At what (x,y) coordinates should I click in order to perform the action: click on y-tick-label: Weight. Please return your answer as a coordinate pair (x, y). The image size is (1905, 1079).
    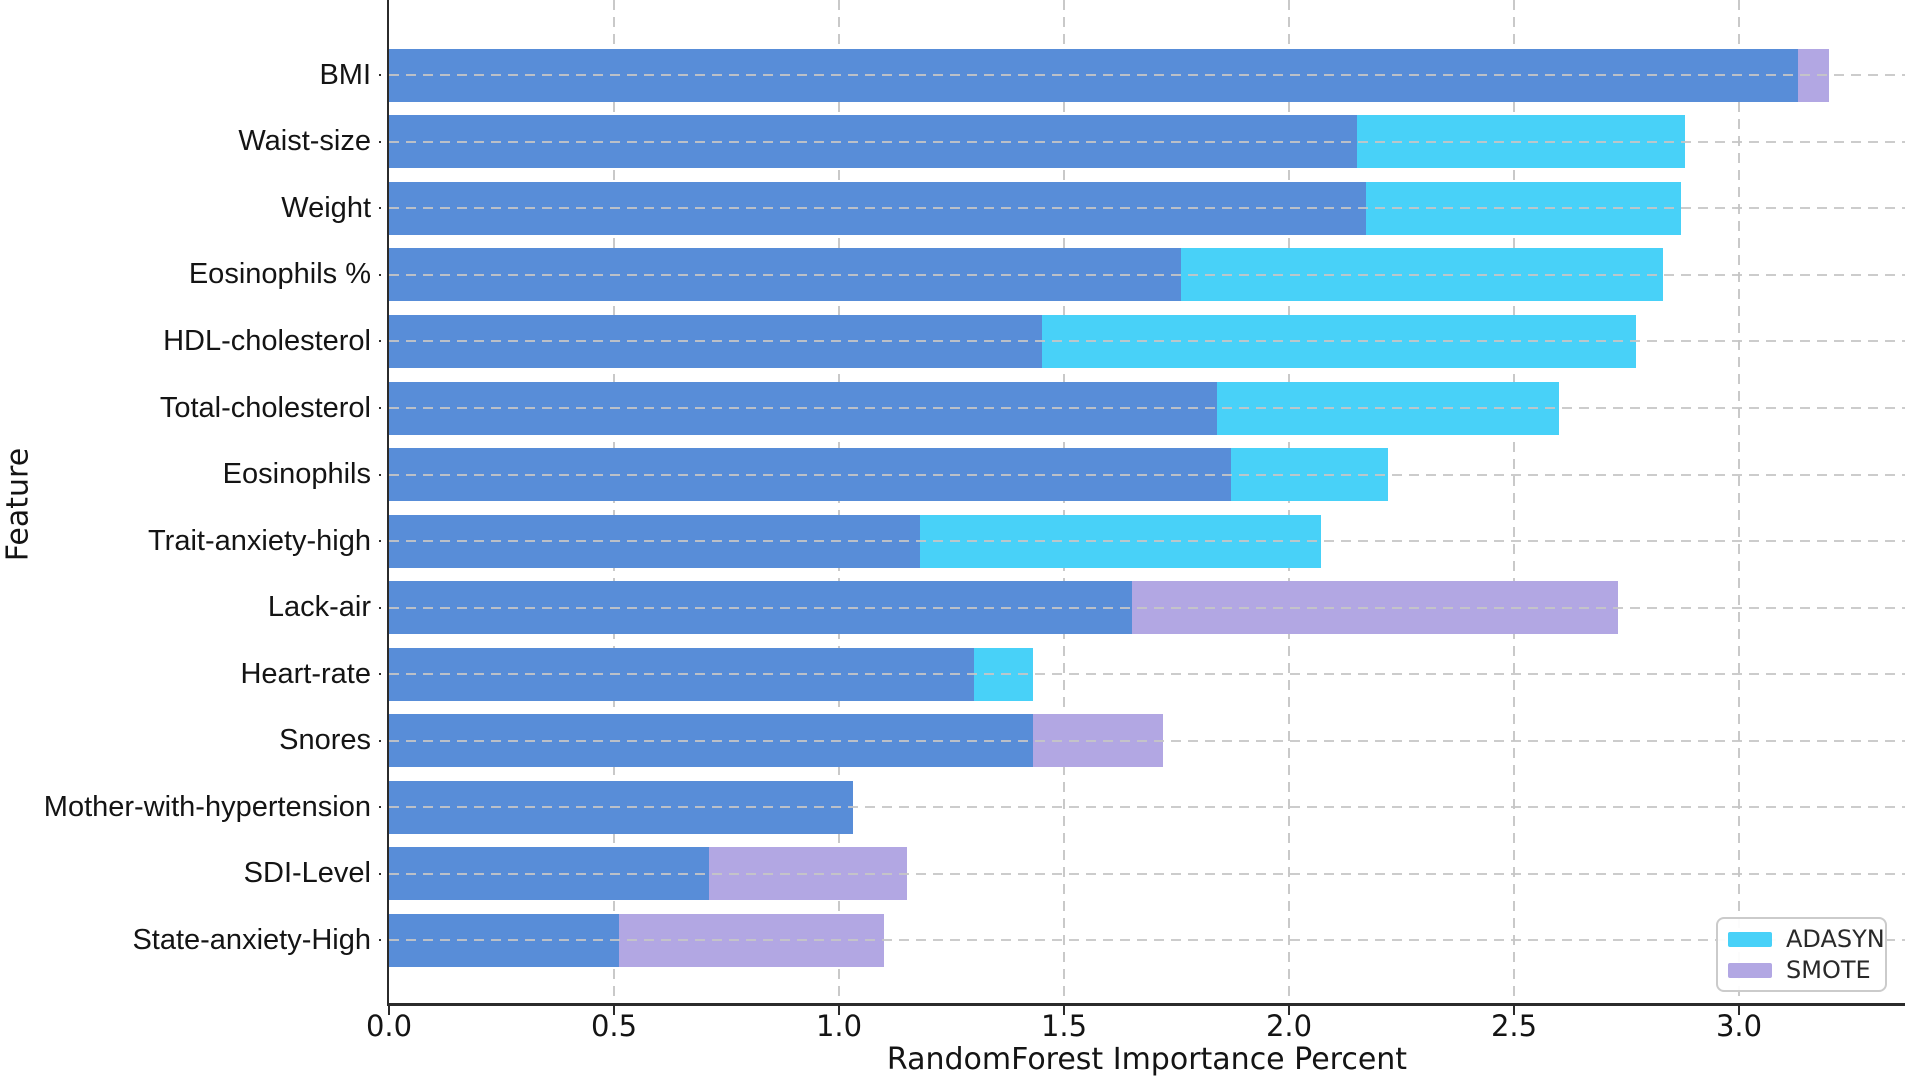
    Looking at the image, I should click on (326, 207).